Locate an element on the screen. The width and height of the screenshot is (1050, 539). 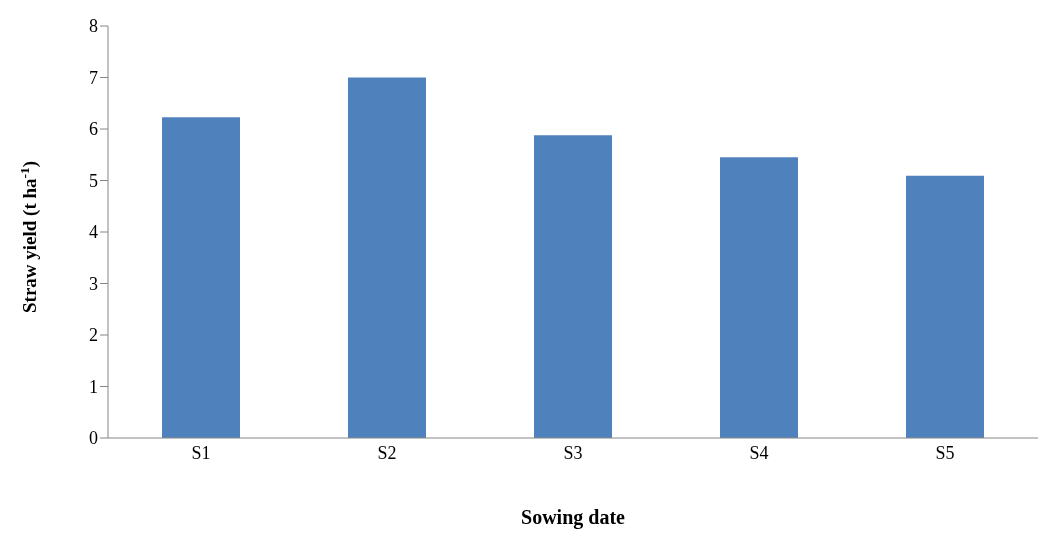
x-tick-label: S5 is located at coordinates (945, 452).